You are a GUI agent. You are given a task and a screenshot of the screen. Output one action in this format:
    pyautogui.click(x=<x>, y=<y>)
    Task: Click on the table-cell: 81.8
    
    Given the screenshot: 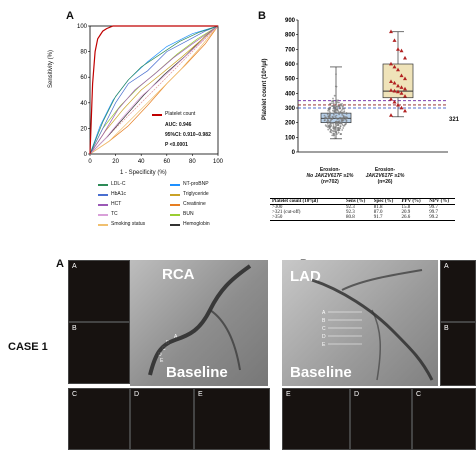 What is the action you would take?
    pyautogui.click(x=378, y=207)
    